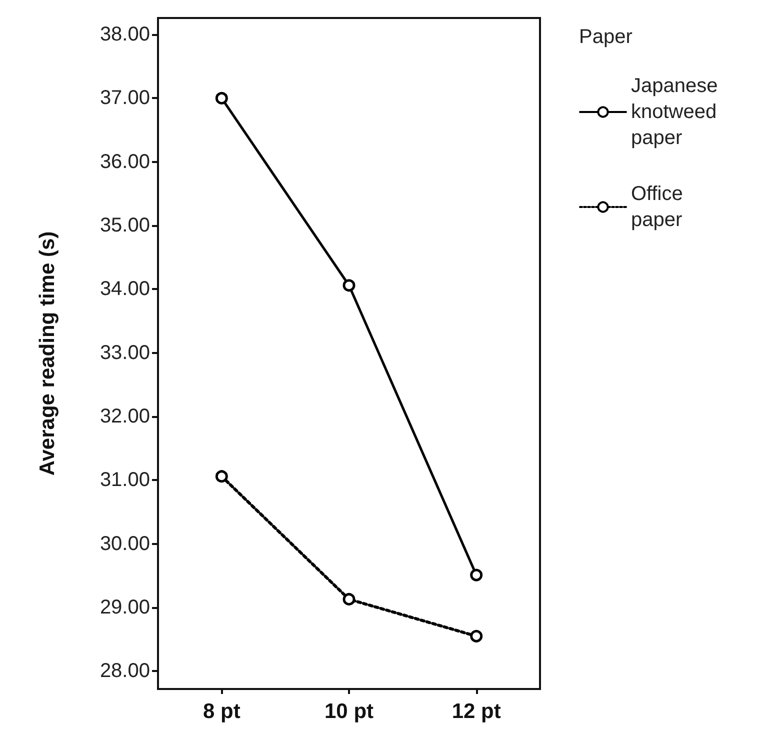 The height and width of the screenshot is (745, 764). I want to click on x-tick-label: 10 pt, so click(349, 711).